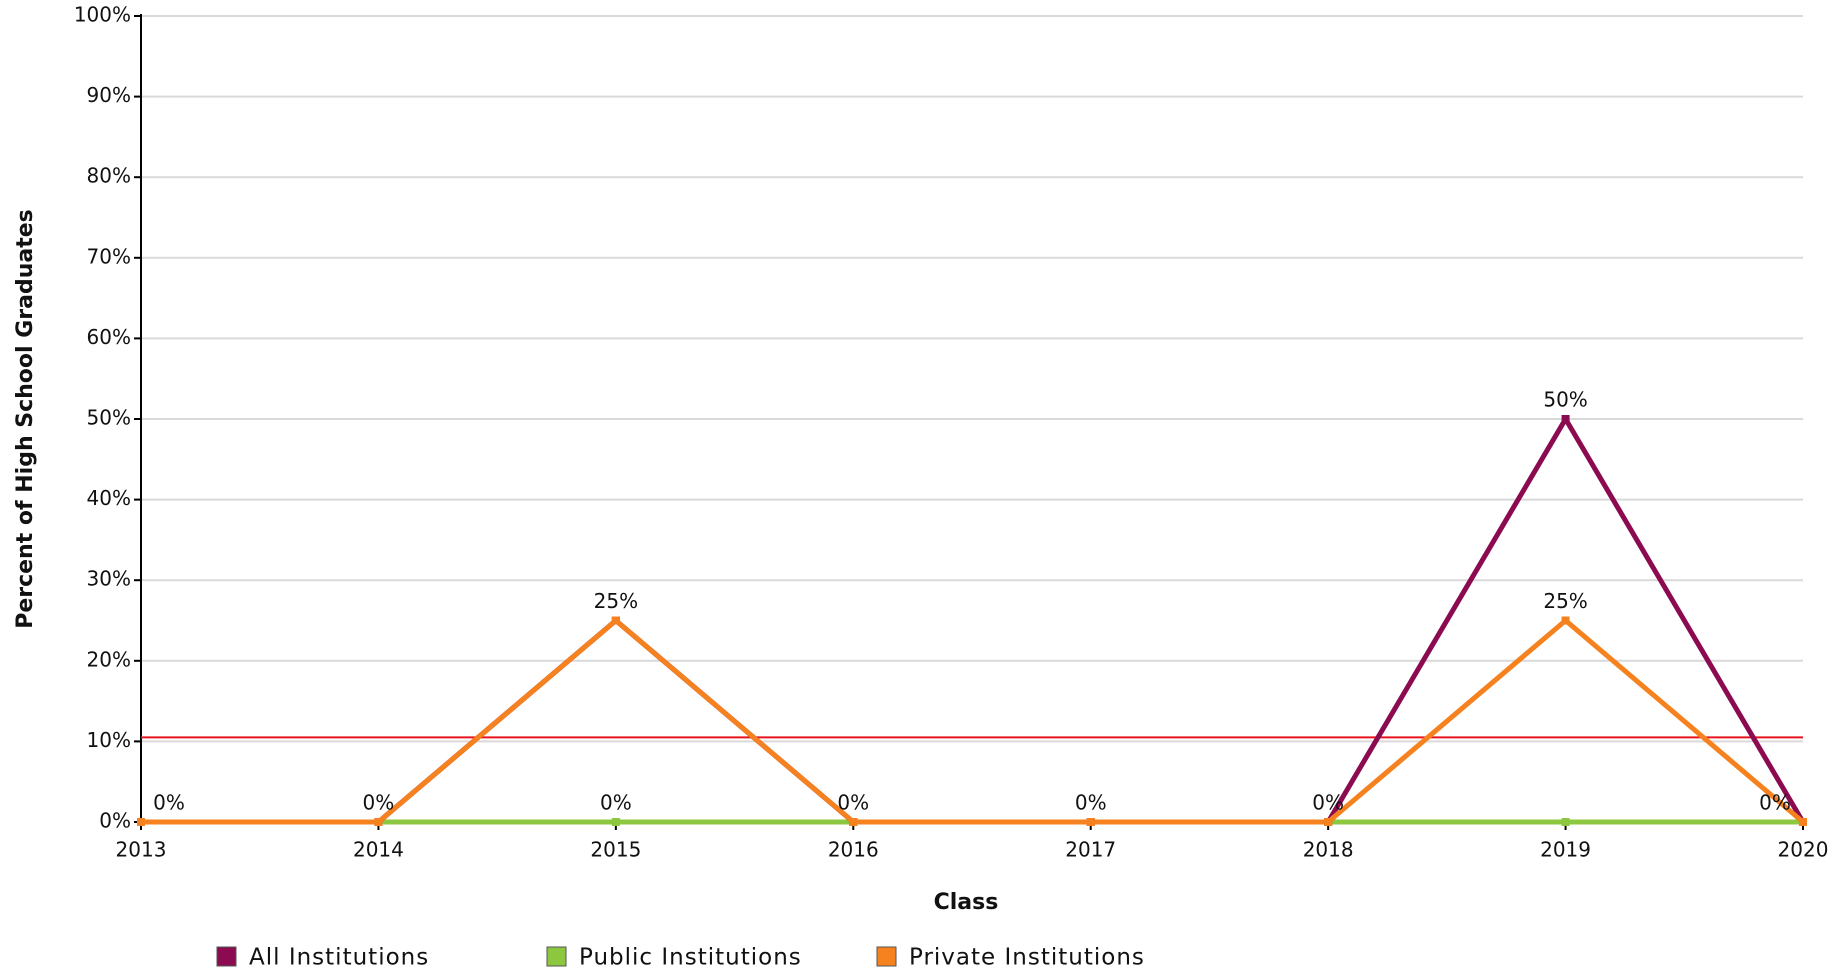 This screenshot has height=970, width=1839. I want to click on y-tick-label: 40%, so click(109, 498).